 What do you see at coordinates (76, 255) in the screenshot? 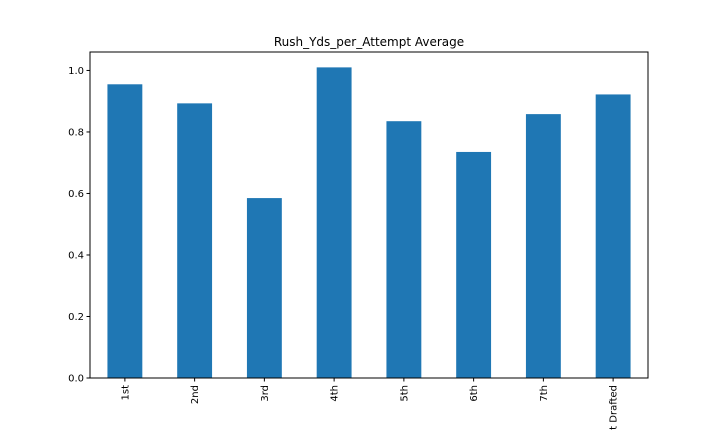
I see `y-tick-label: 0.4` at bounding box center [76, 255].